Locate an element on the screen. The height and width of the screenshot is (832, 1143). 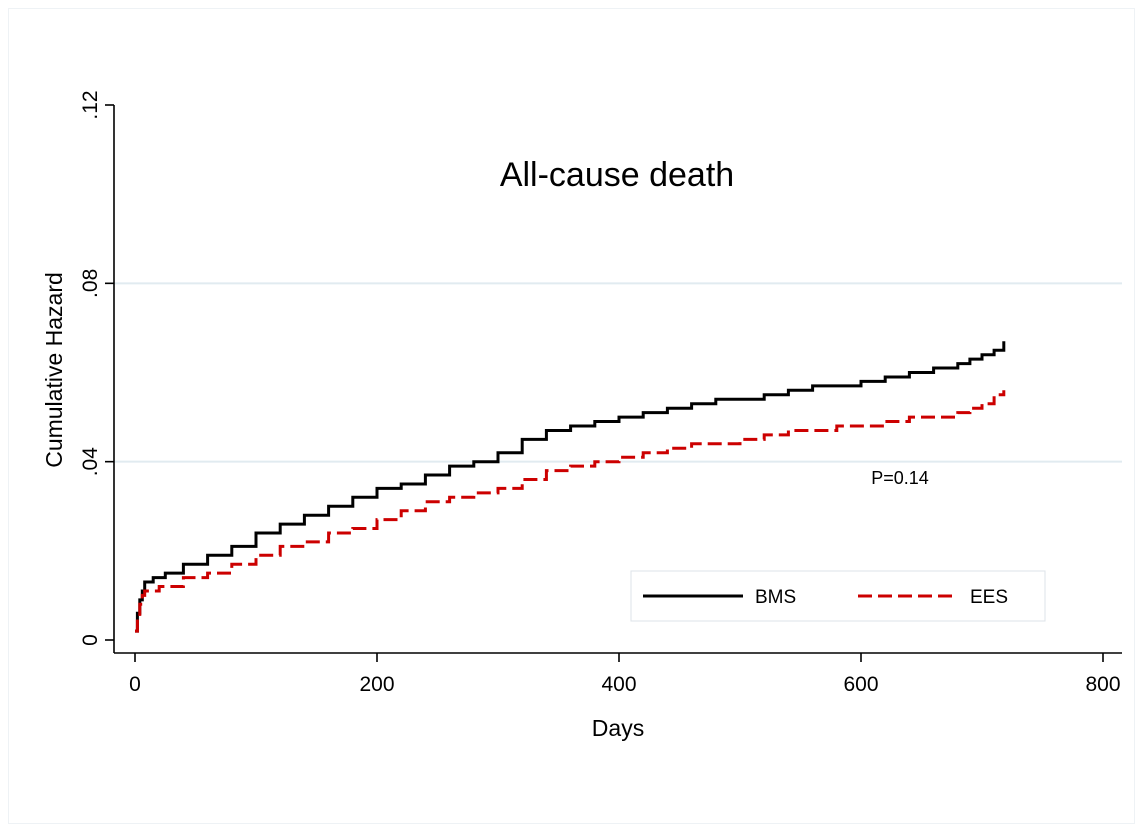
y-axis-title: Cumulative Hazard is located at coordinates (54, 370).